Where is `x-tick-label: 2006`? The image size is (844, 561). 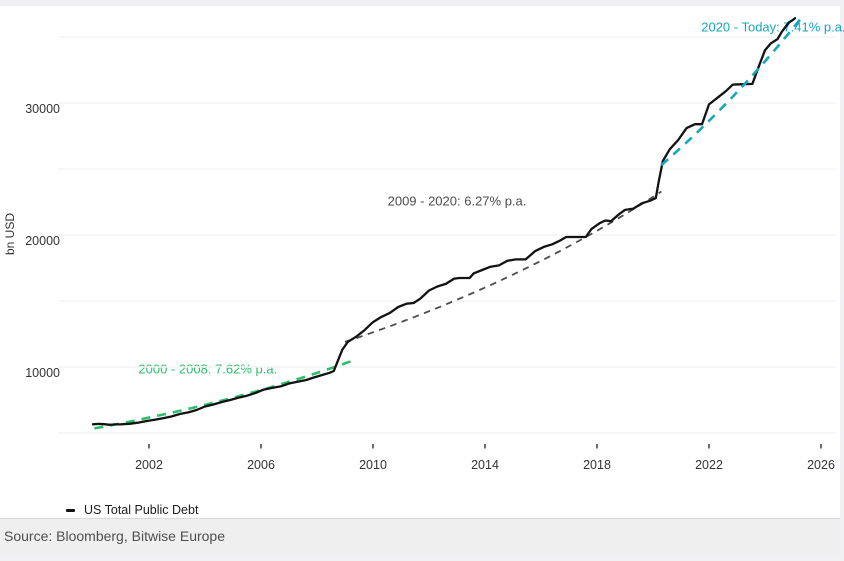 x-tick-label: 2006 is located at coordinates (261, 465).